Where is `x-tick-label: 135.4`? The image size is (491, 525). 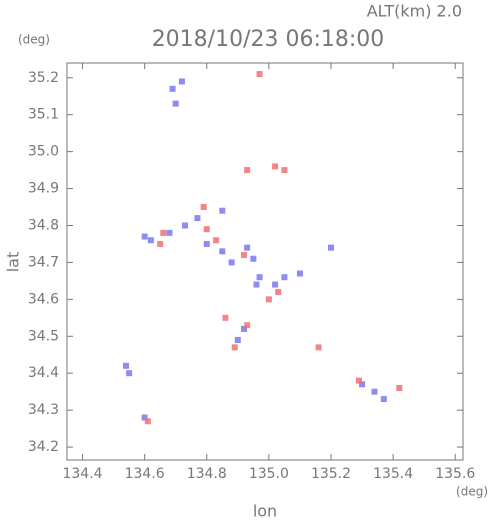 x-tick-label: 135.4 is located at coordinates (393, 474).